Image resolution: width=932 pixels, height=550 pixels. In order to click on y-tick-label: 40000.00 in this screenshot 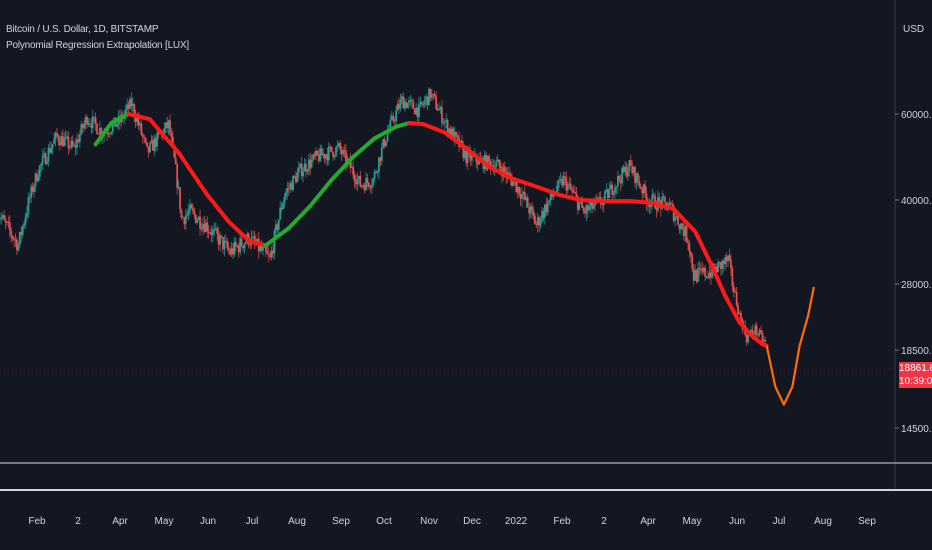, I will do `click(916, 201)`.